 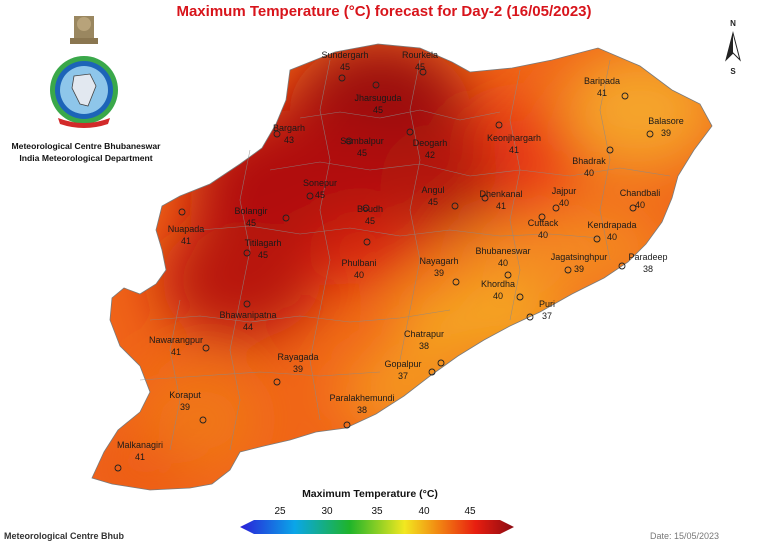 What do you see at coordinates (500, 200) in the screenshot?
I see `station-dhenkanal: Dhenkanal 41` at bounding box center [500, 200].